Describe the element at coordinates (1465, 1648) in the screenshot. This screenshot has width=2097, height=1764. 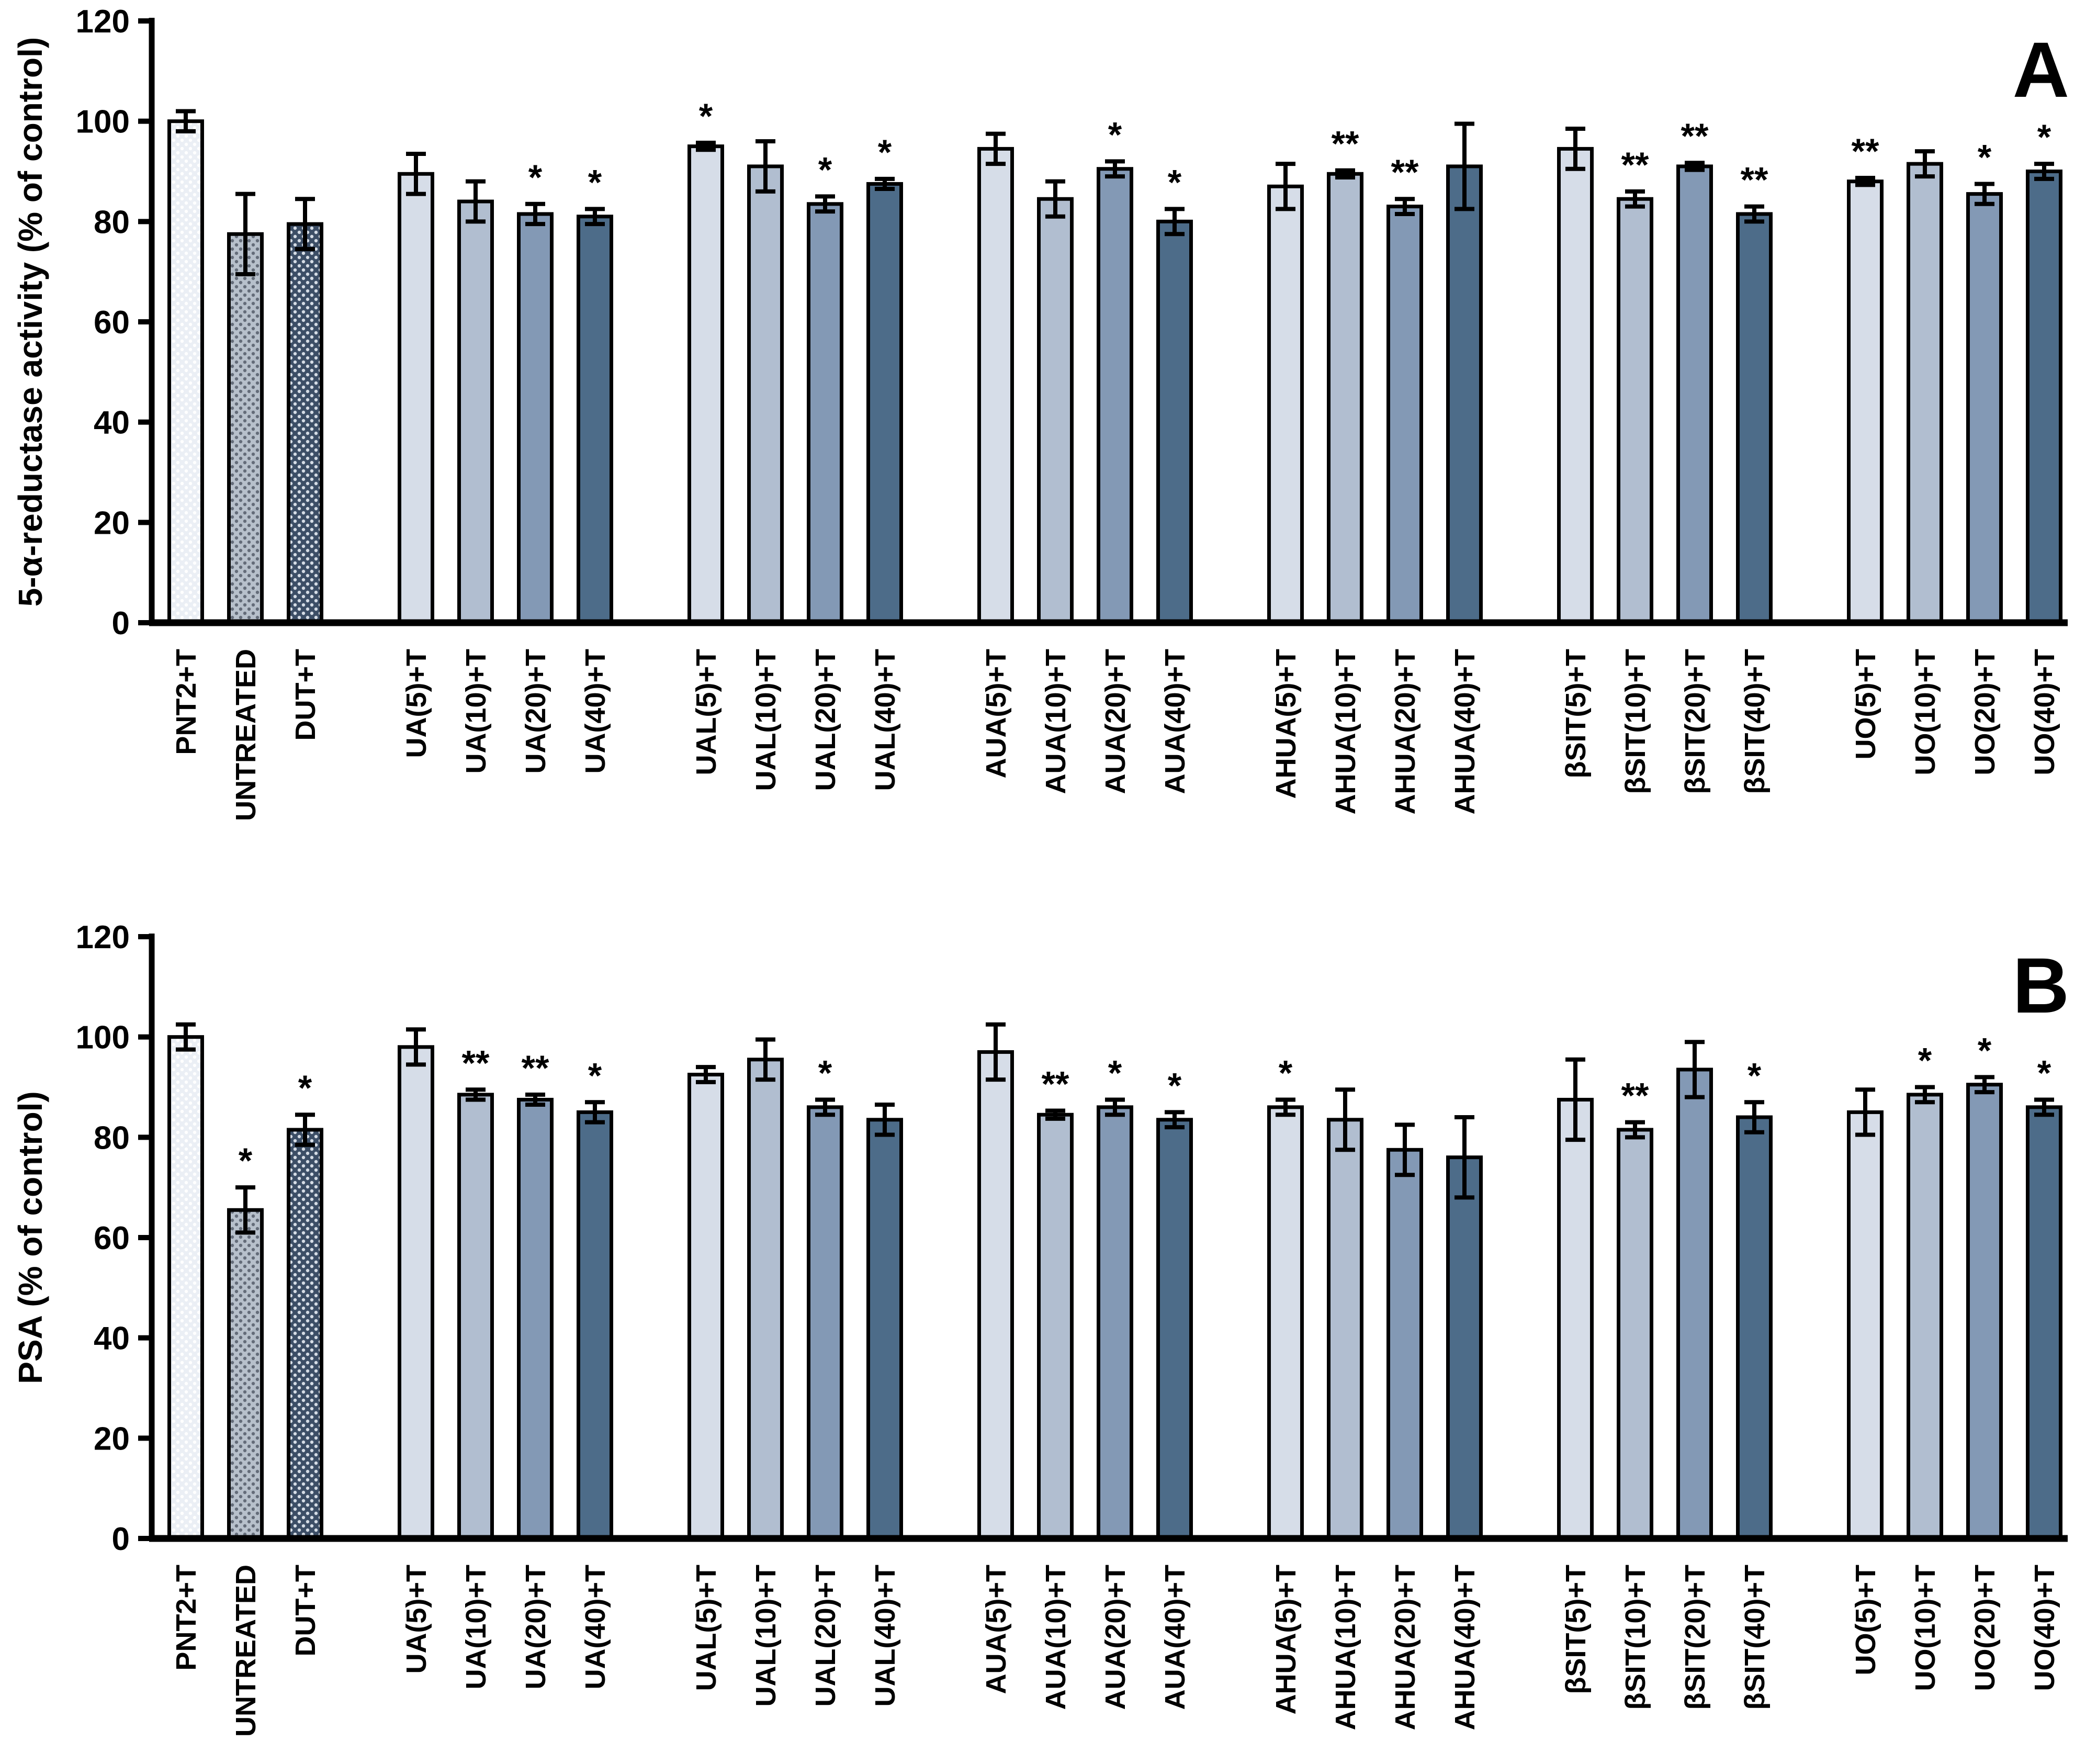
I see `category-label: AHUA(40)+T` at that location.